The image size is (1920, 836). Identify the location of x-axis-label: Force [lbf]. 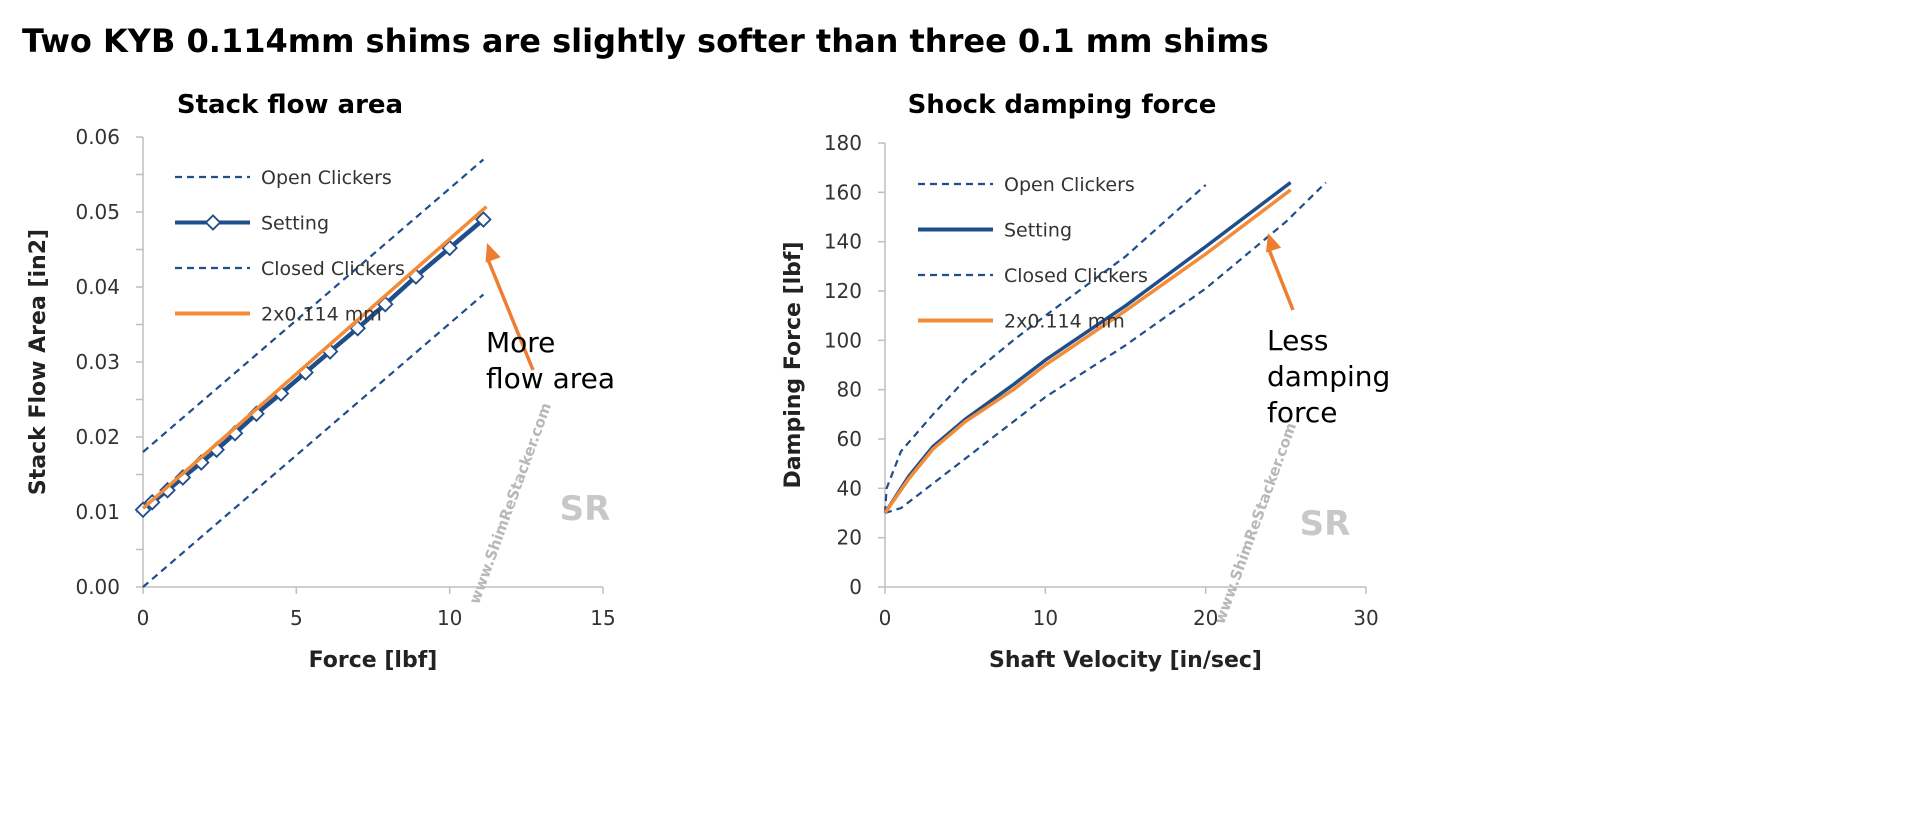
(373, 660).